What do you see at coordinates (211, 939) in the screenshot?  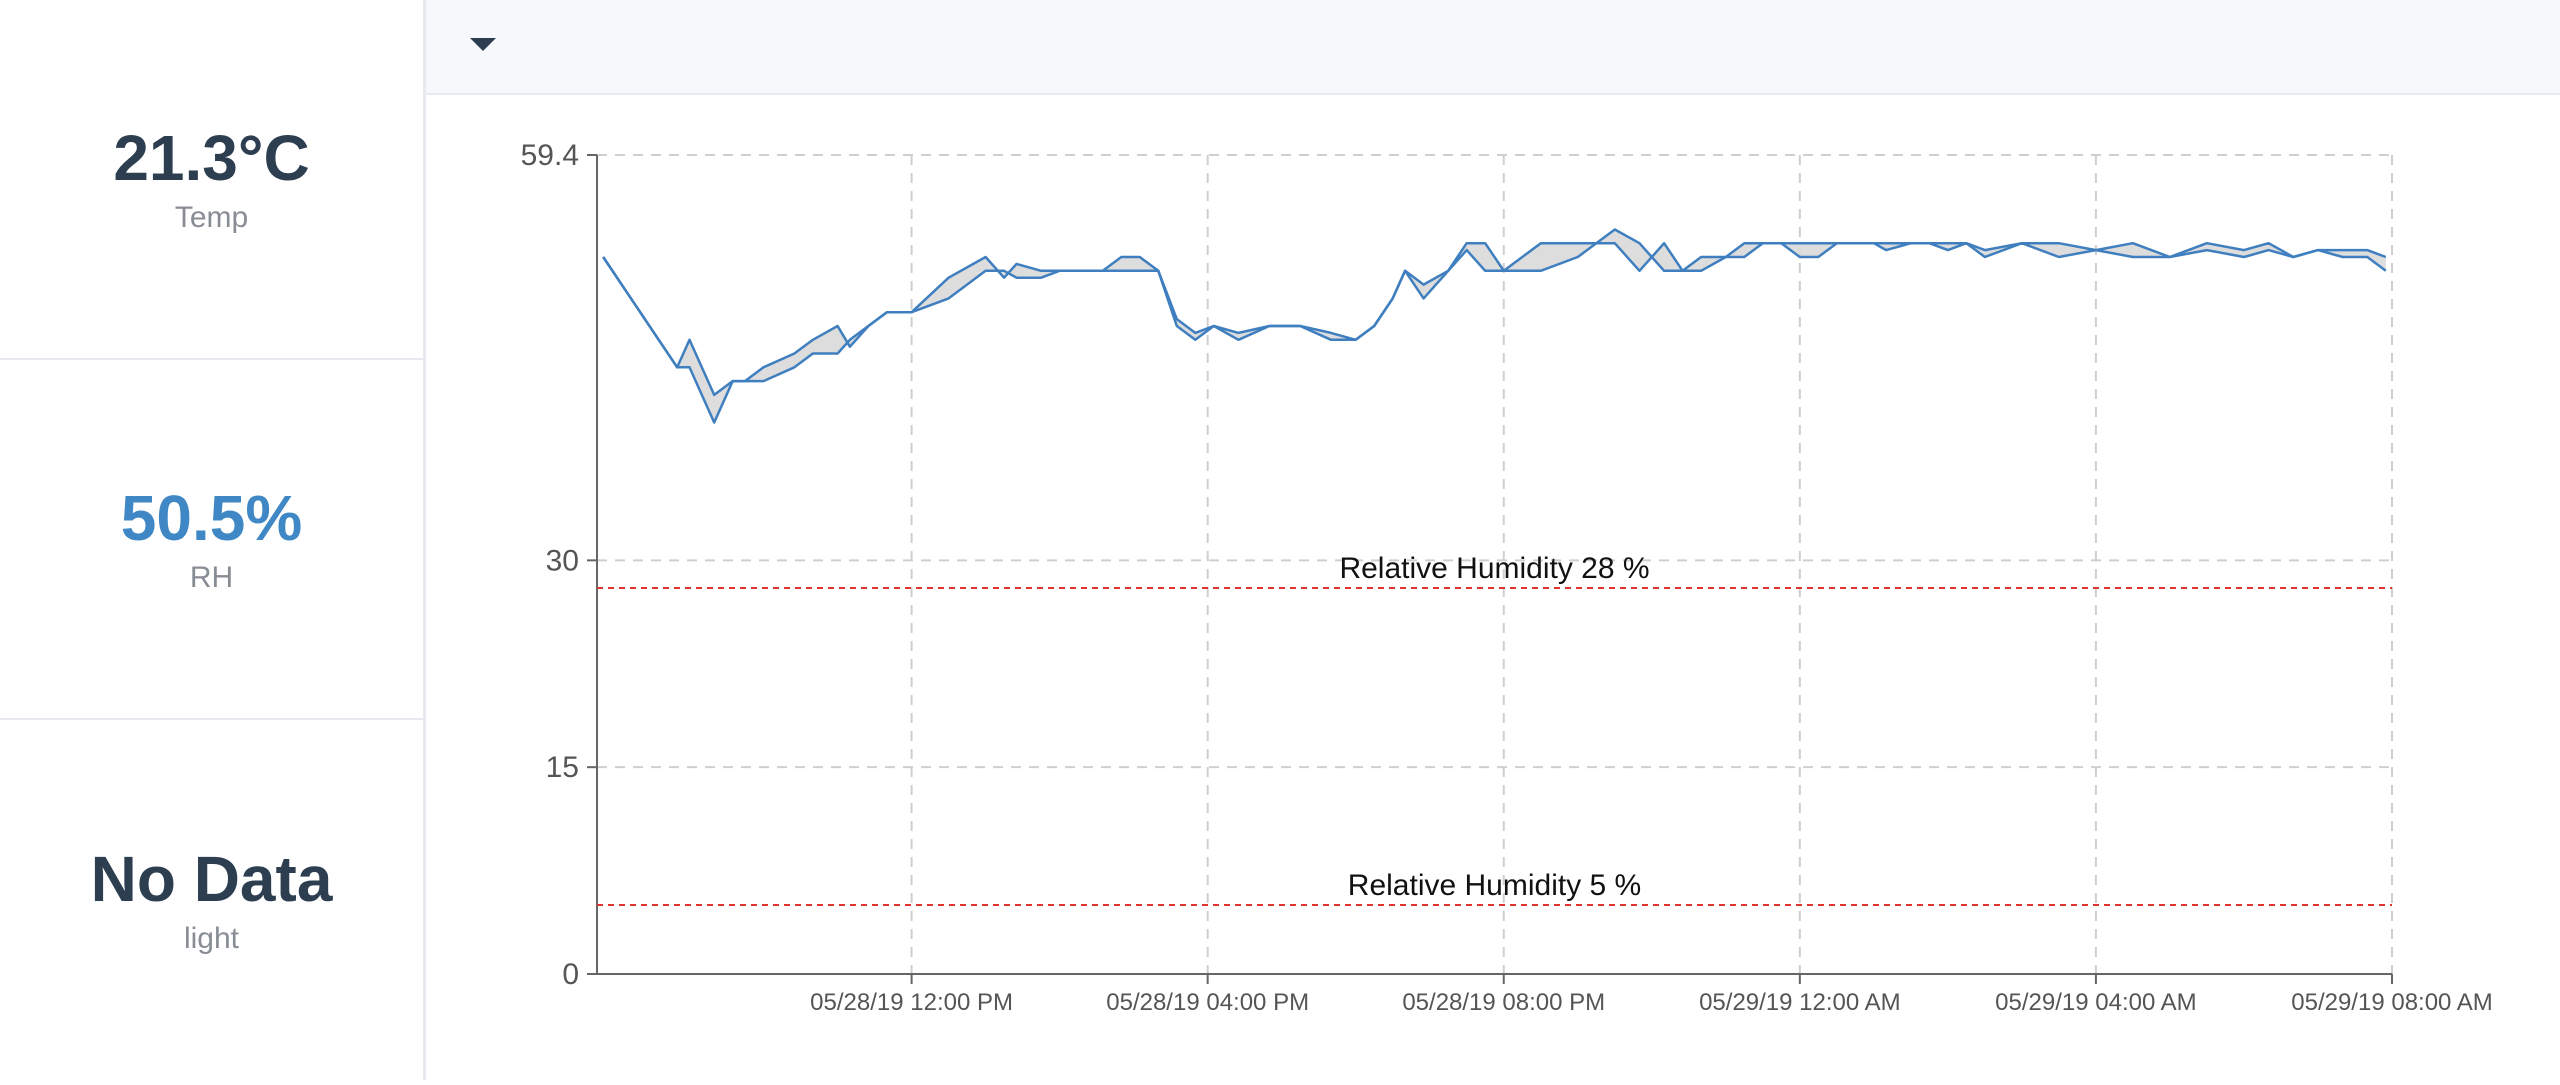 I see `metric-label-light: light` at bounding box center [211, 939].